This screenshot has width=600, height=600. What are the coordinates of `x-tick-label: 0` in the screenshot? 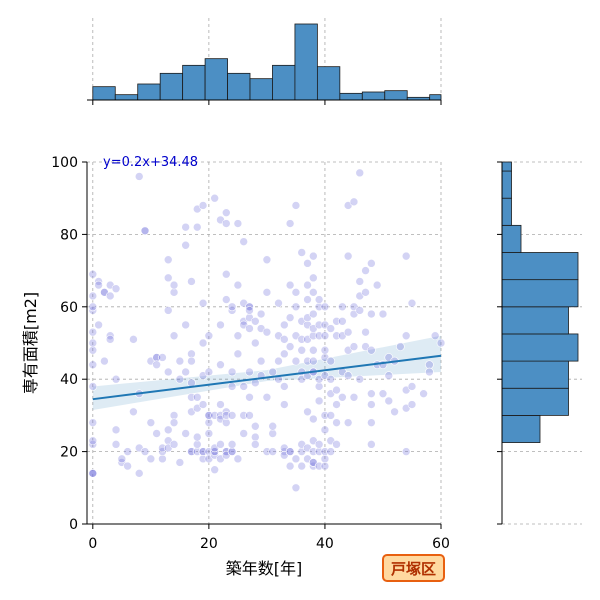 It's located at (92, 544).